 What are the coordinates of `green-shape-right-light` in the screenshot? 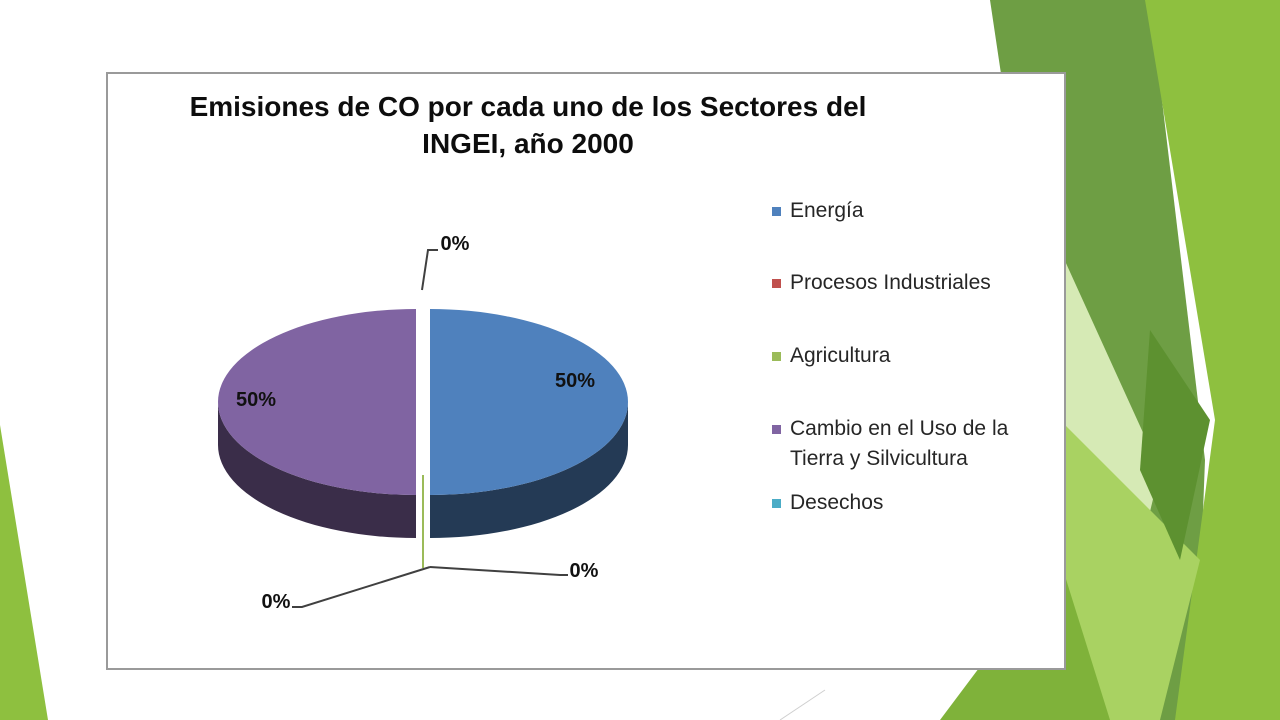 It's located at (1212, 360).